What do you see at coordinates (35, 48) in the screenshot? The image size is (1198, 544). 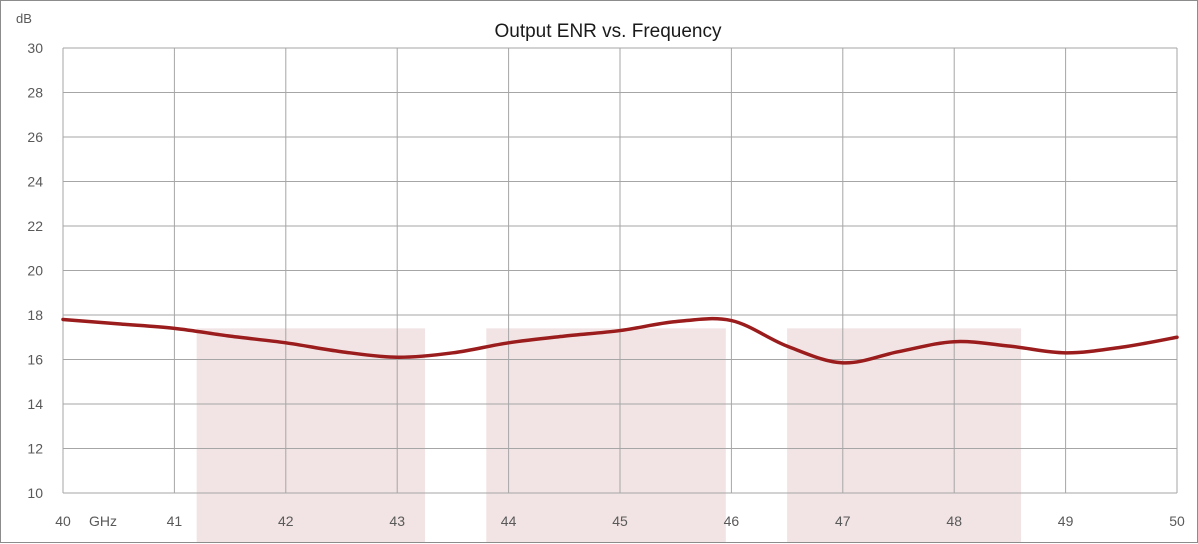 I see `y-tick-label: 30` at bounding box center [35, 48].